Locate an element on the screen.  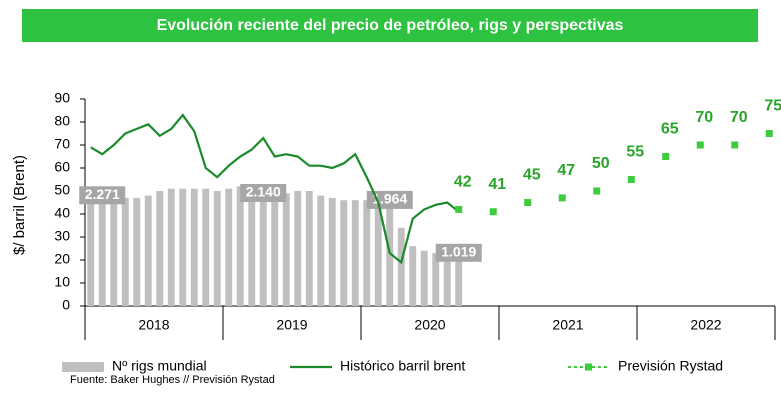
forecast-label: 41 is located at coordinates (497, 184).